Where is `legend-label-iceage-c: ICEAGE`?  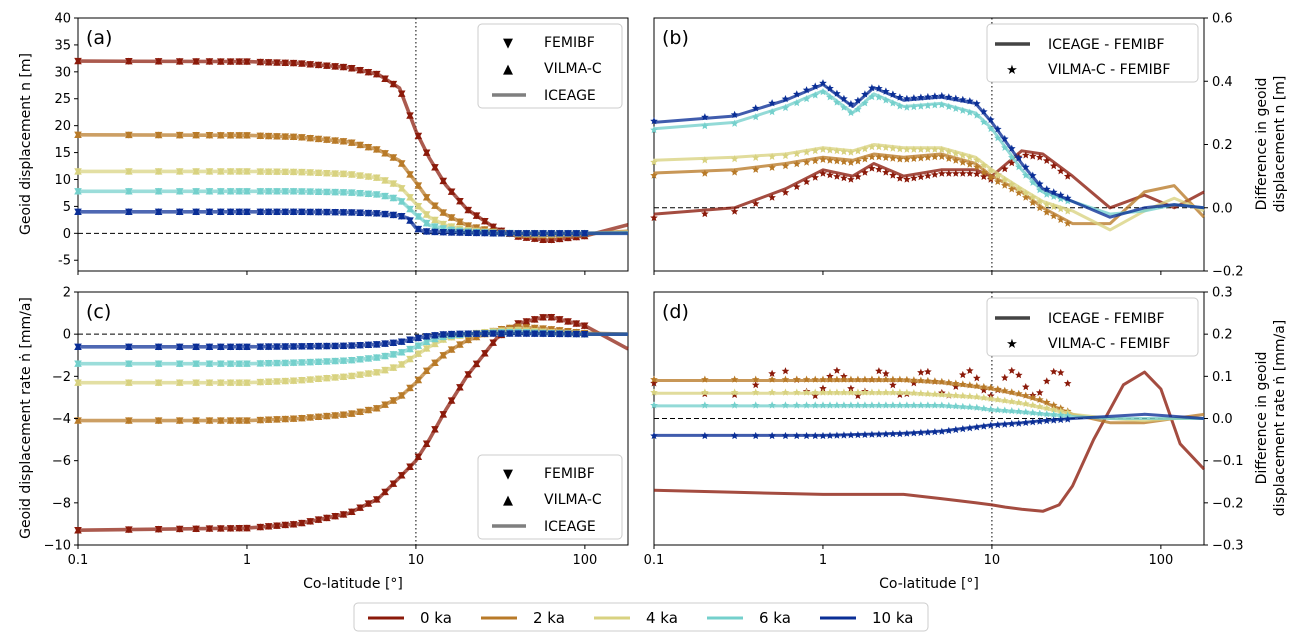 legend-label-iceage-c: ICEAGE is located at coordinates (570, 527).